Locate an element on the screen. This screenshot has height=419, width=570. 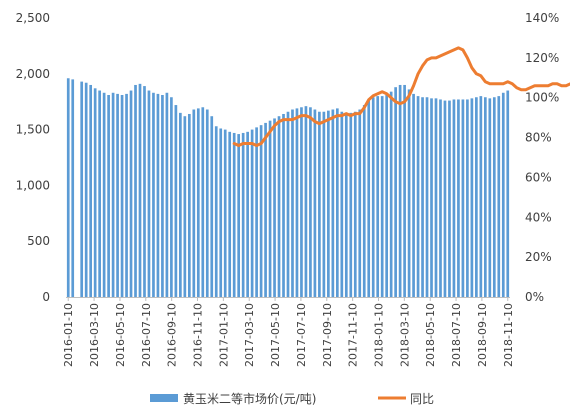
x-tick-label: 2016-01-10 is located at coordinates (68, 335).